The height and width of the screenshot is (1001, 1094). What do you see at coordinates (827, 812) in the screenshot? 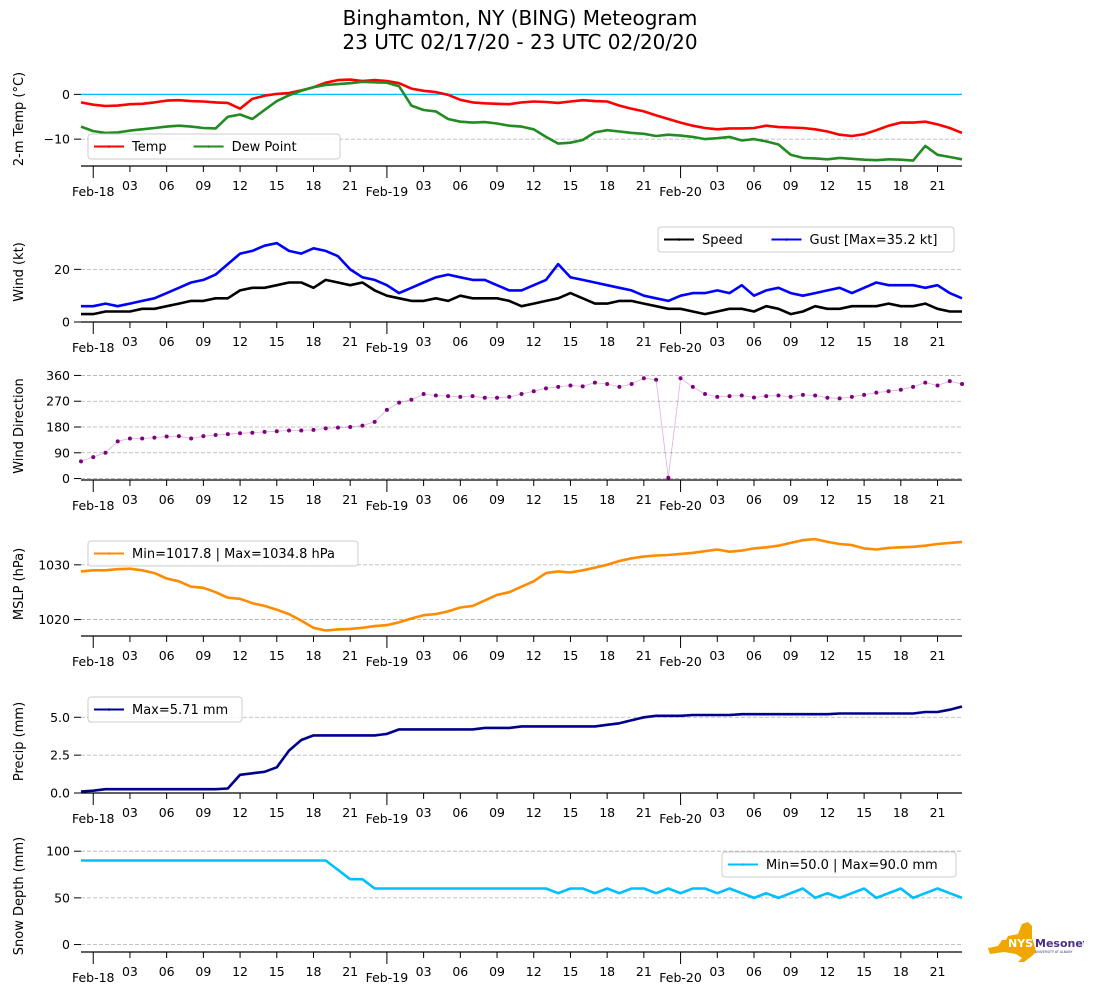
I see `precip-xtick-label: 12` at bounding box center [827, 812].